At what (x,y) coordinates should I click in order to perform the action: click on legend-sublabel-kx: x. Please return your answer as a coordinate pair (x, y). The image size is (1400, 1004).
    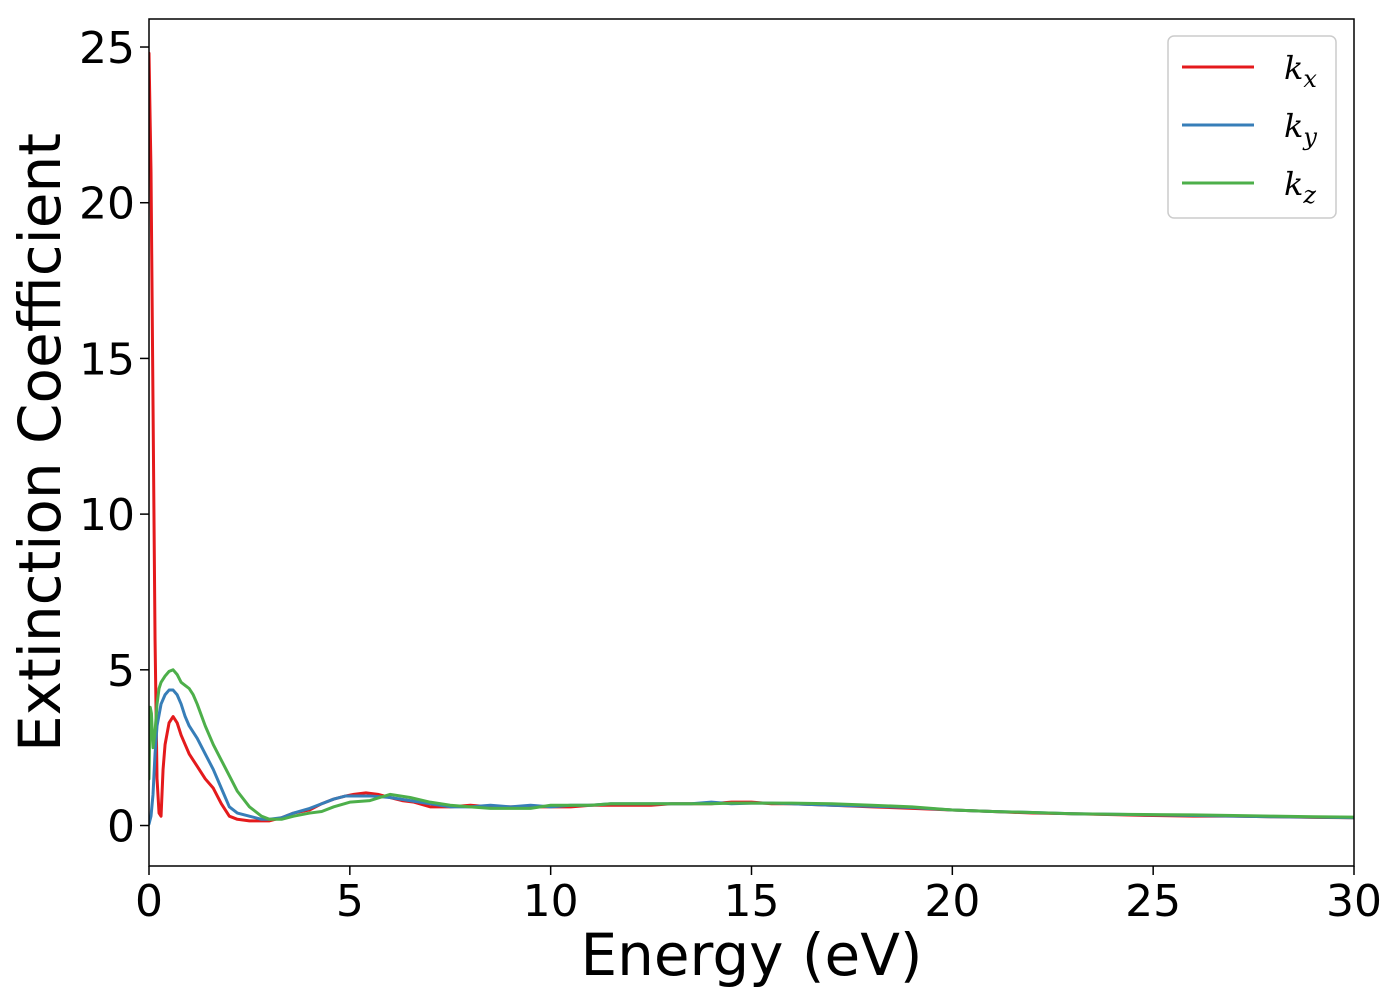
    Looking at the image, I should click on (1310, 79).